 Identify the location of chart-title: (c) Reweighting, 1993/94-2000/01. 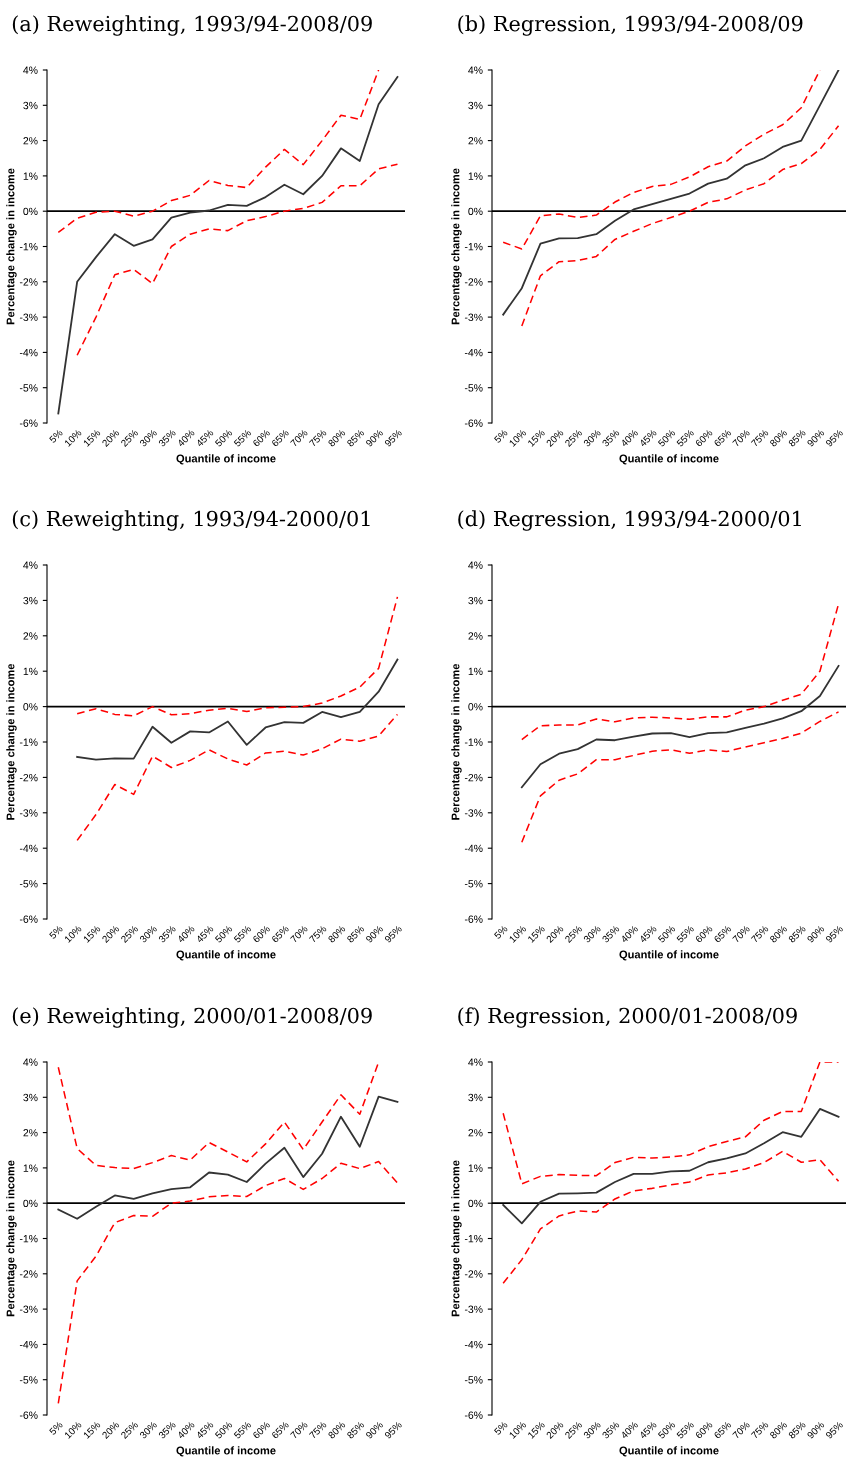
(191, 520).